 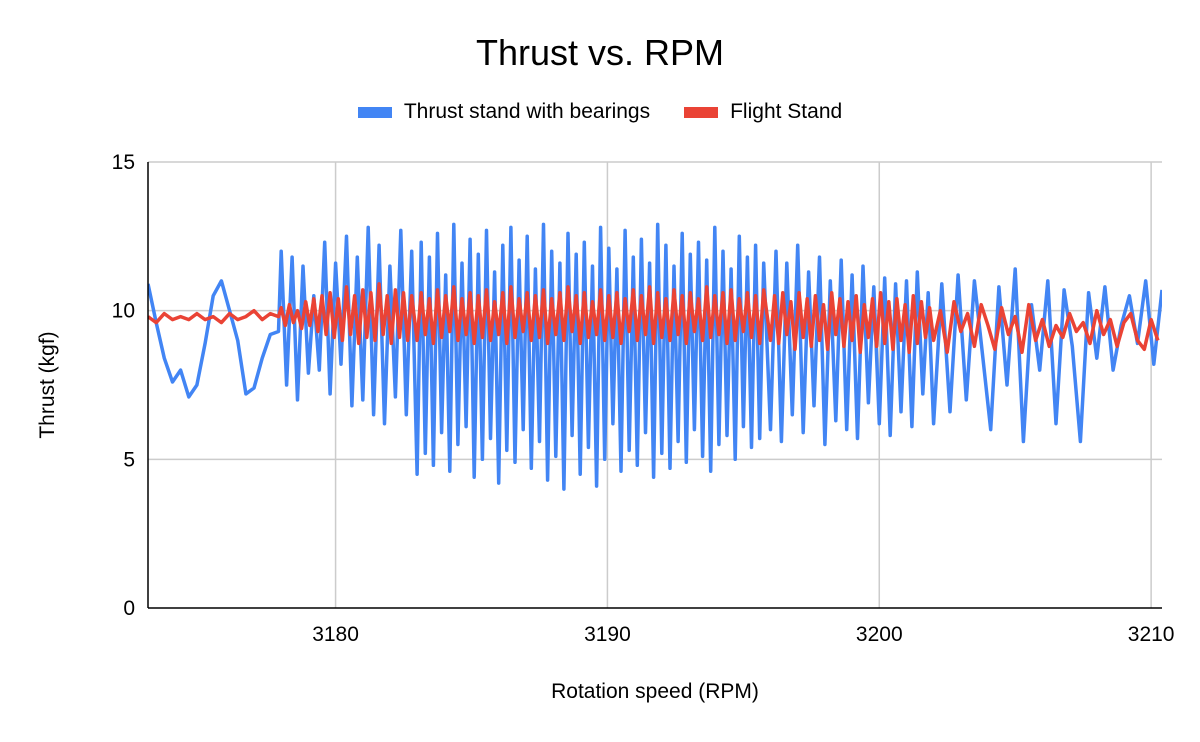 I want to click on y-tick-label: 5, so click(x=129, y=459).